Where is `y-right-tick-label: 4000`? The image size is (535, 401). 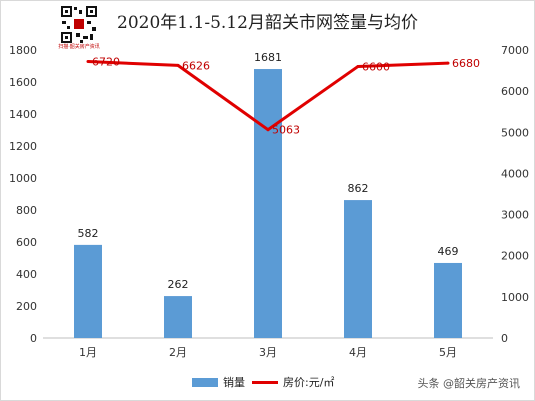
y-right-tick-label: 4000 is located at coordinates (515, 173).